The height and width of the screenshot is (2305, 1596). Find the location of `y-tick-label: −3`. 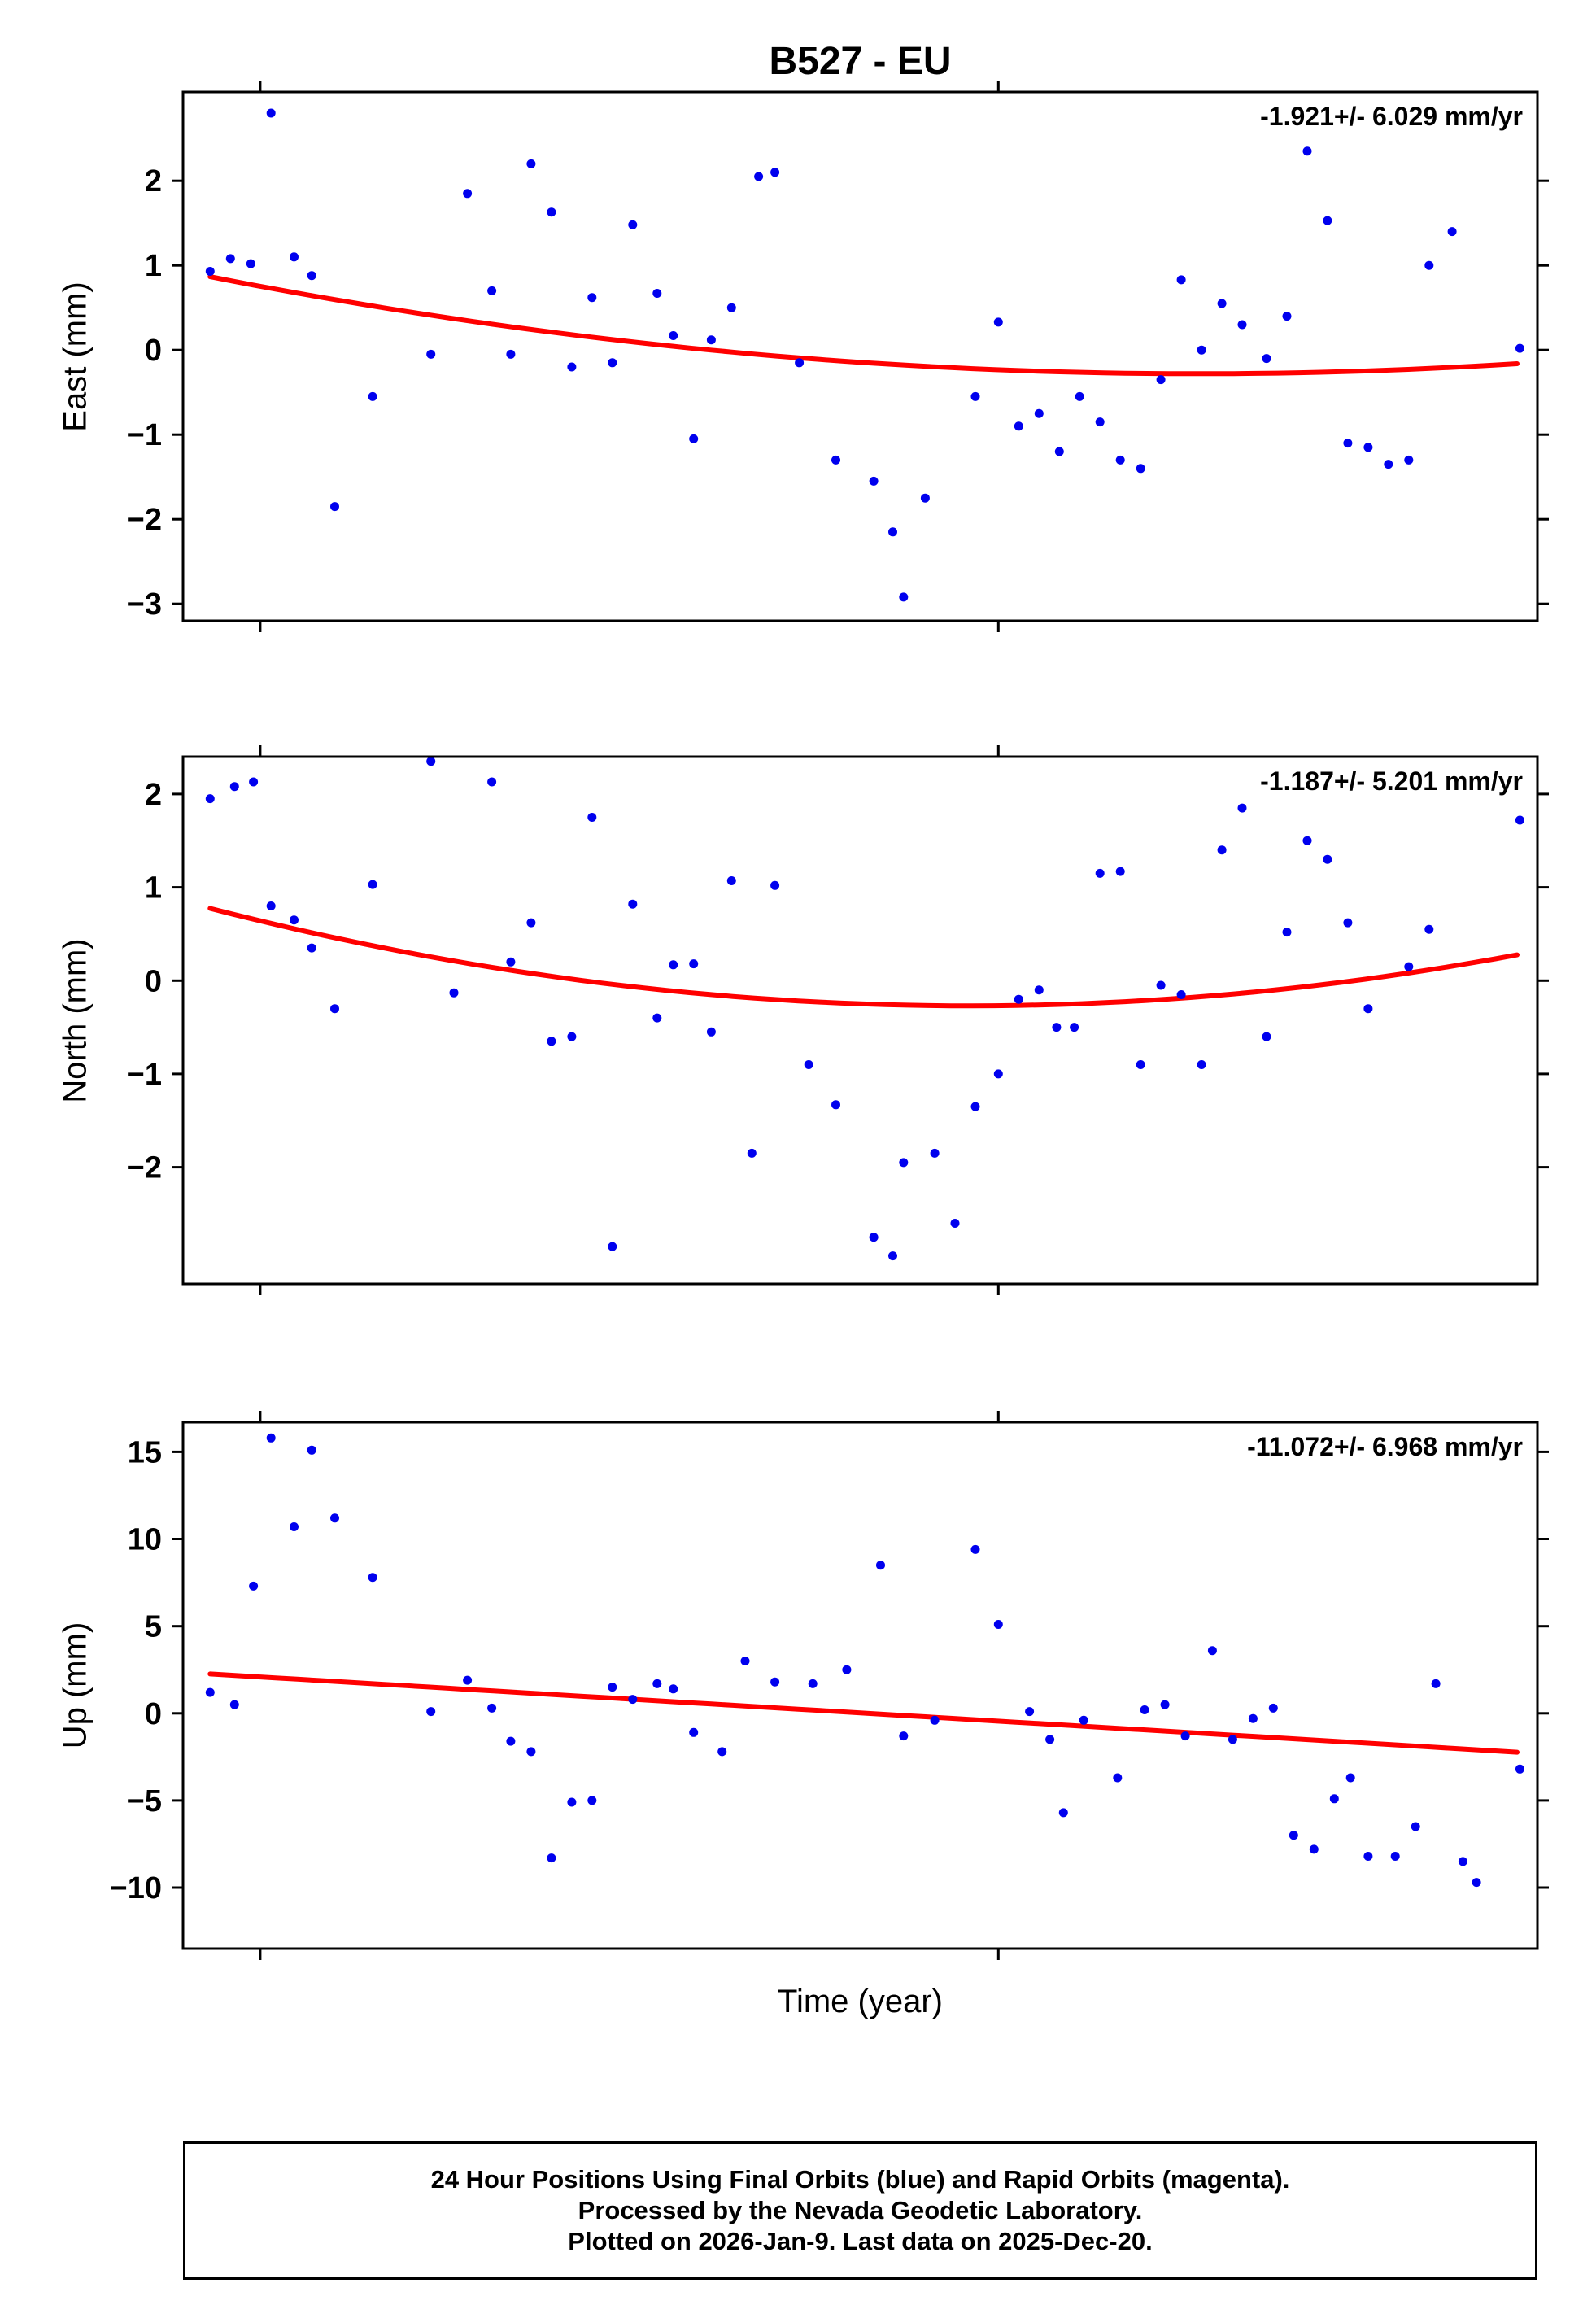

y-tick-label: −3 is located at coordinates (144, 604).